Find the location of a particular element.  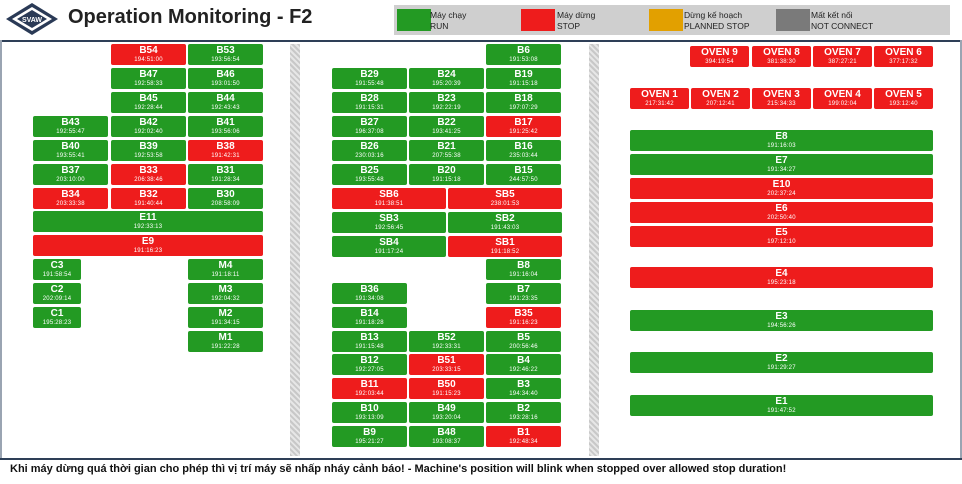

machine-tile-b37: B37 203:10:00 is located at coordinates (70, 174).